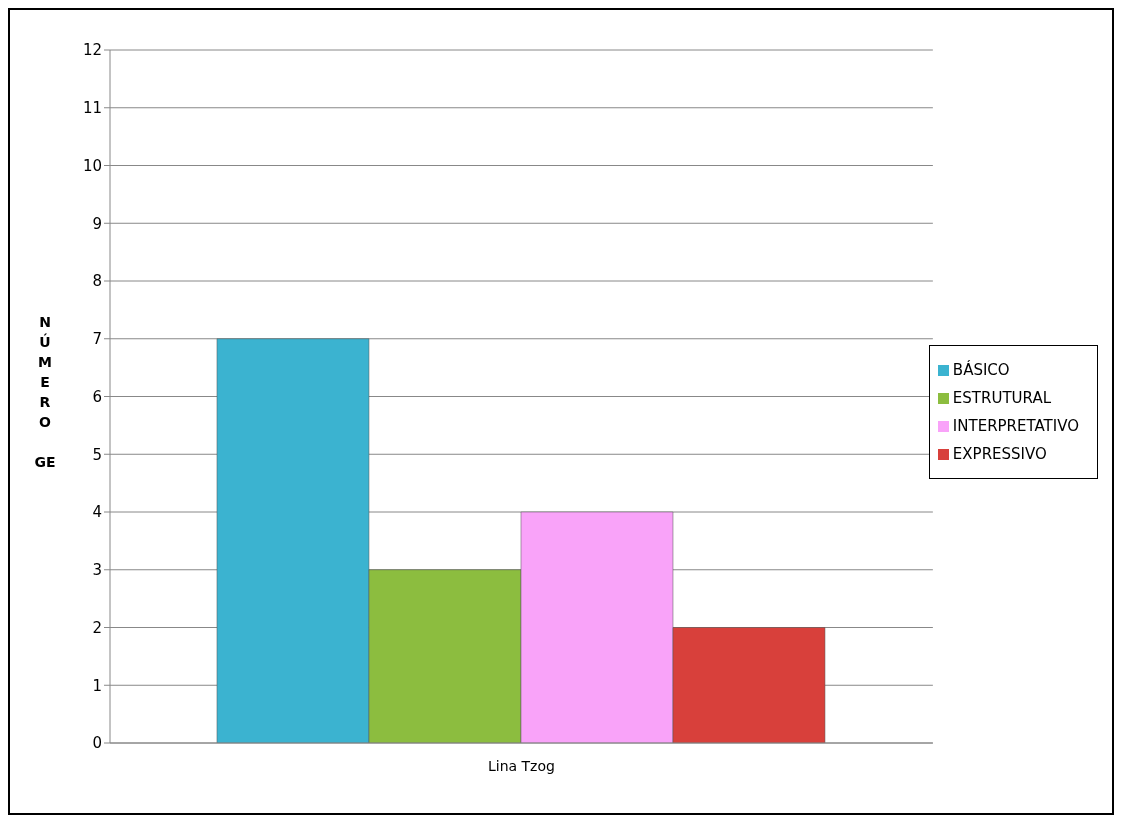 The image size is (1122, 823). Describe the element at coordinates (999, 453) in the screenshot. I see `legend-label: EXPRESSIVO` at that location.